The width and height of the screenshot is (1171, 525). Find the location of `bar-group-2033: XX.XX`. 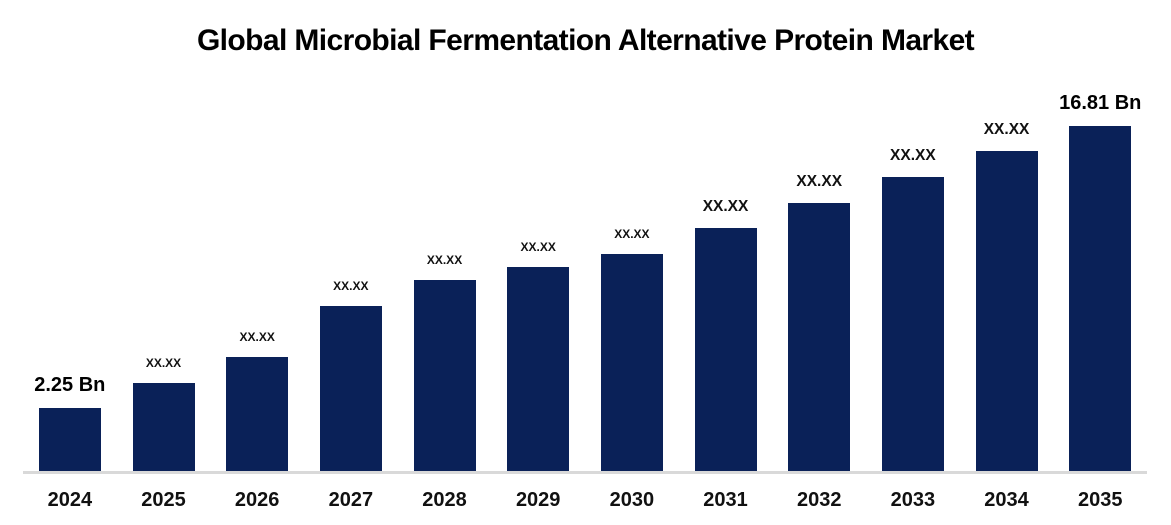

bar-group-2033: XX.XX is located at coordinates (913, 236).